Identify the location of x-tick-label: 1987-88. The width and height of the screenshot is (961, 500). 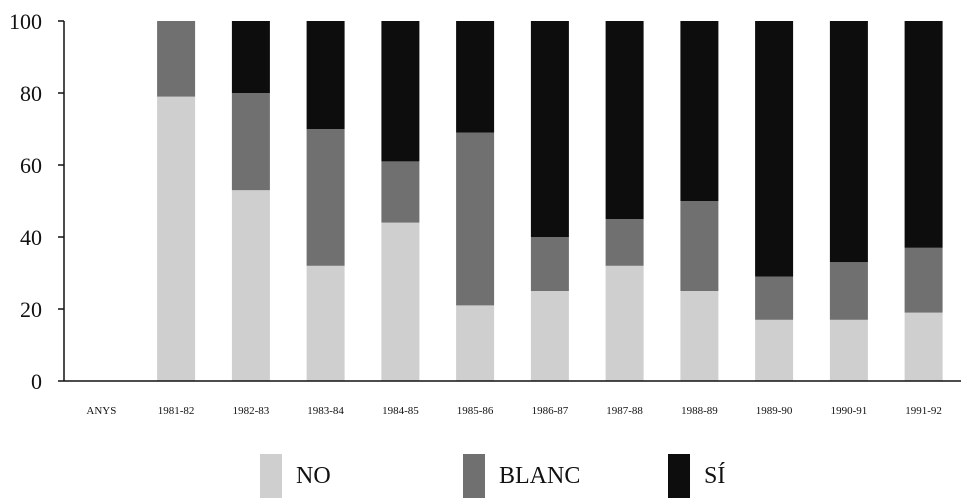
(624, 411).